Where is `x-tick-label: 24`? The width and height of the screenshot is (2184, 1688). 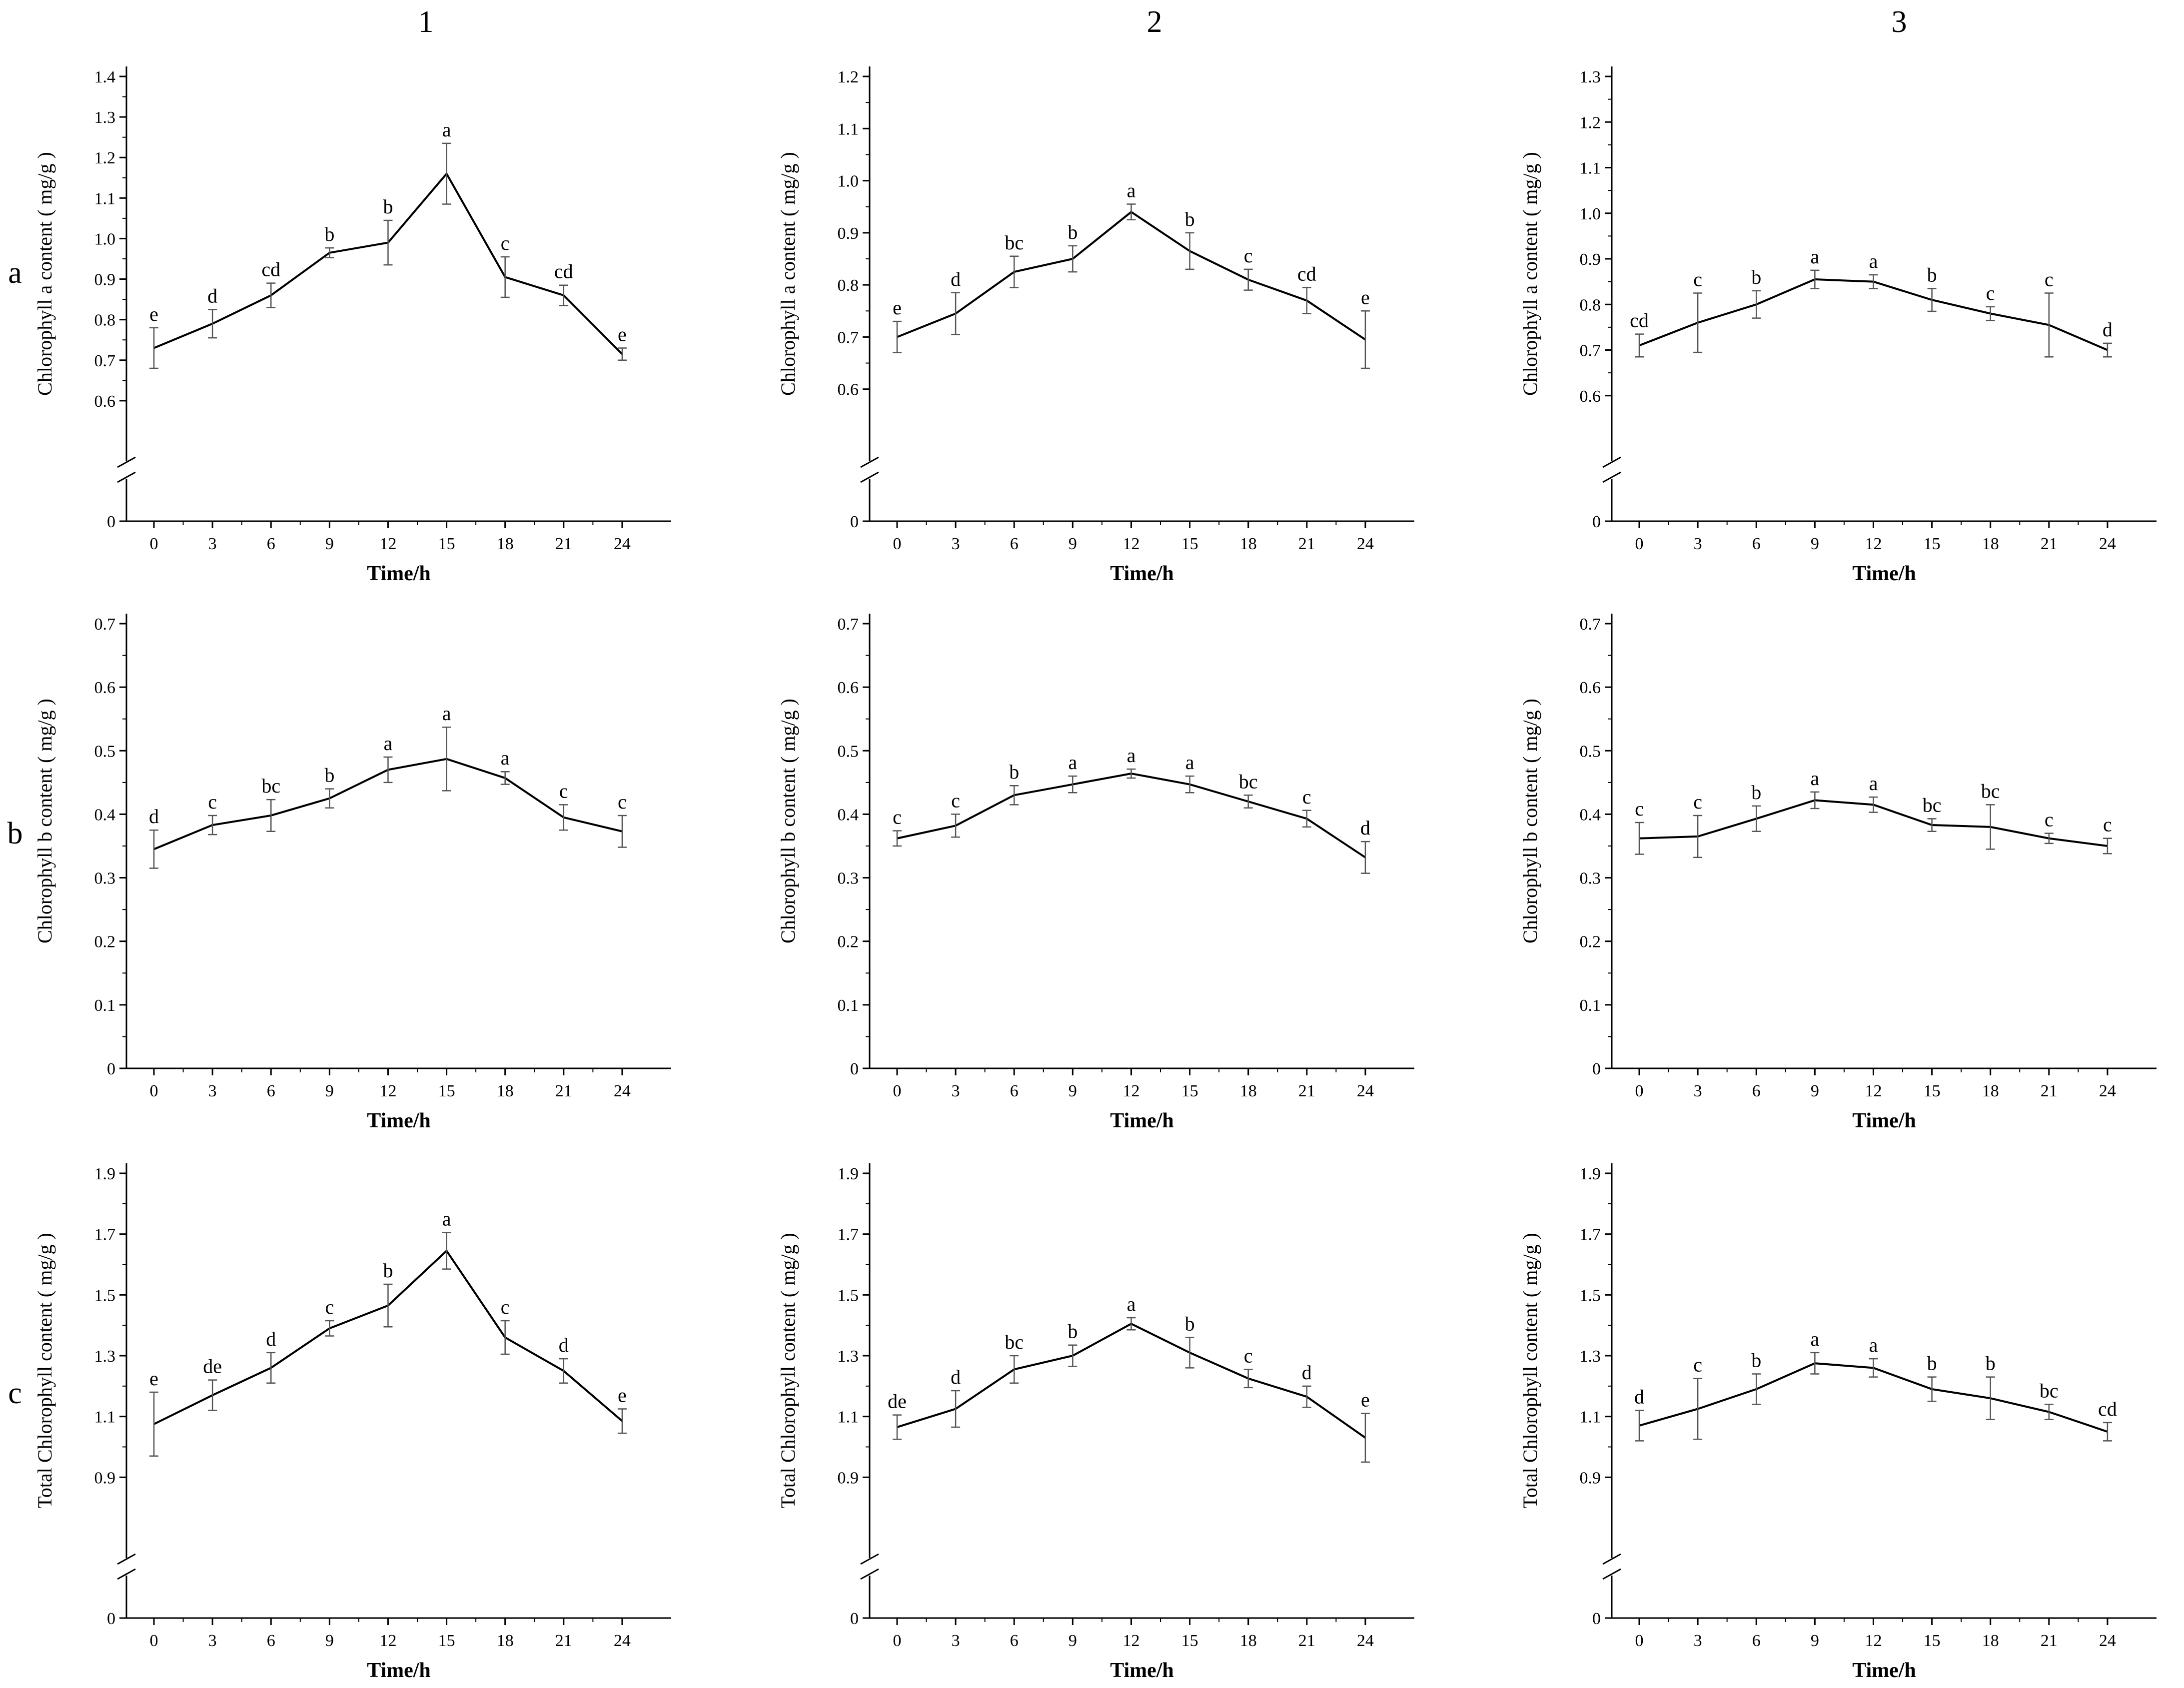 x-tick-label: 24 is located at coordinates (1365, 1641).